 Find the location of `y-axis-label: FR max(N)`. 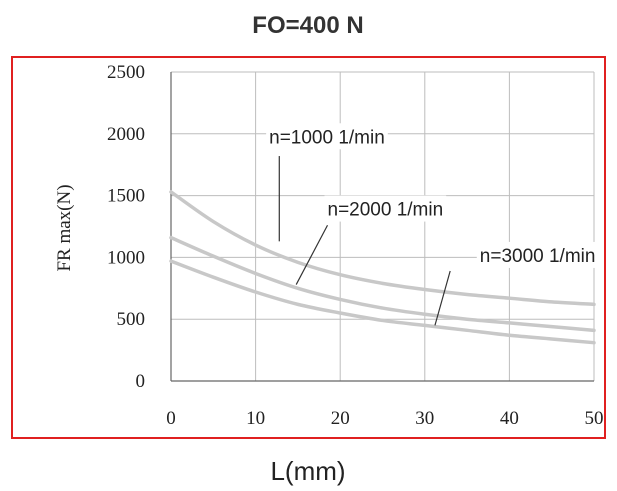

y-axis-label: FR max(N) is located at coordinates (64, 227).